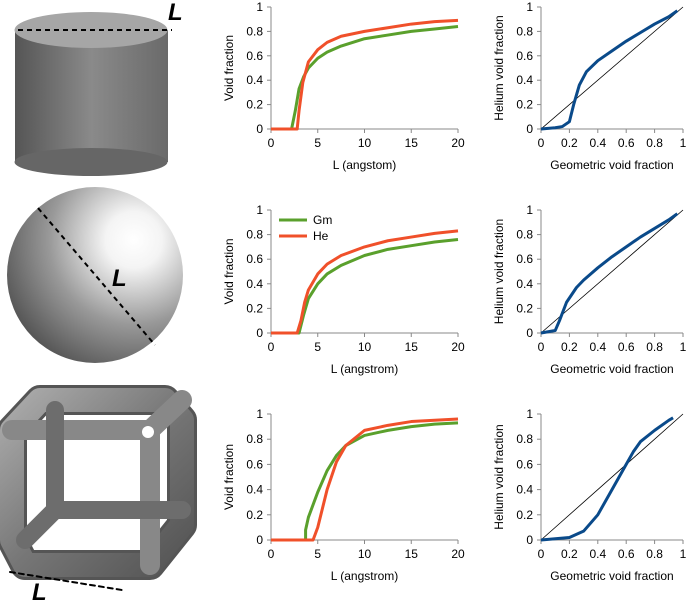 This screenshot has height=602, width=691. What do you see at coordinates (95, 275) in the screenshot?
I see `sphere: L` at bounding box center [95, 275].